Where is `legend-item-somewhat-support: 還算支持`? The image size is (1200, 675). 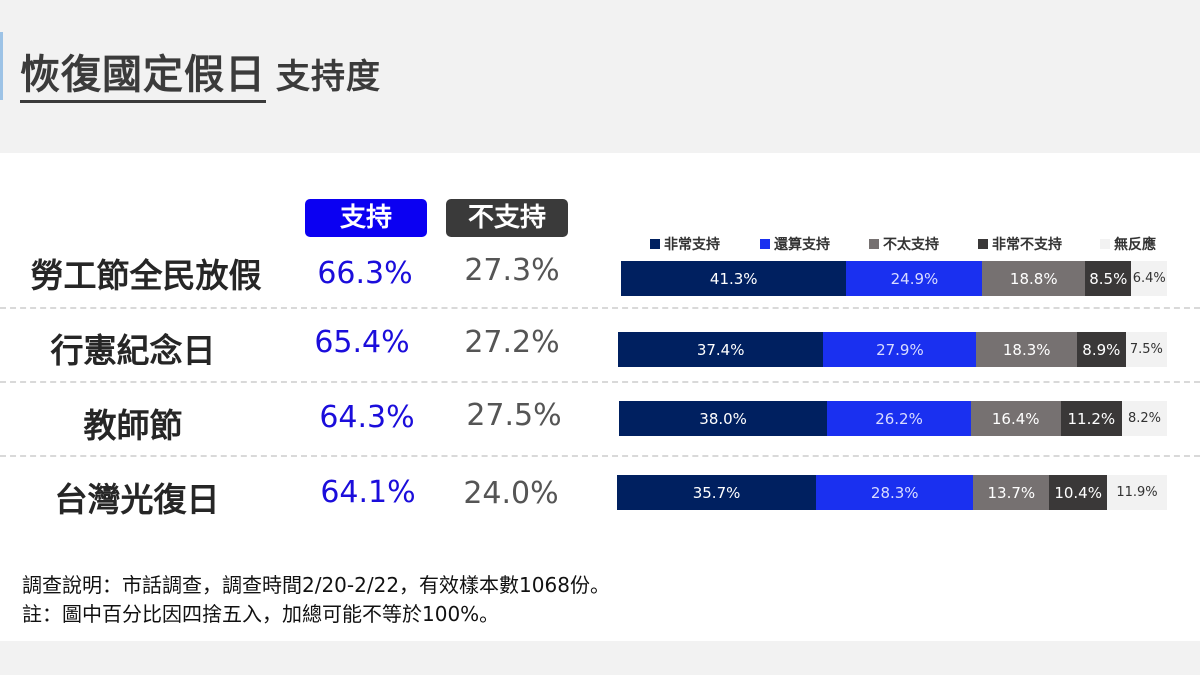 legend-item-somewhat-support: 還算支持 is located at coordinates (795, 244).